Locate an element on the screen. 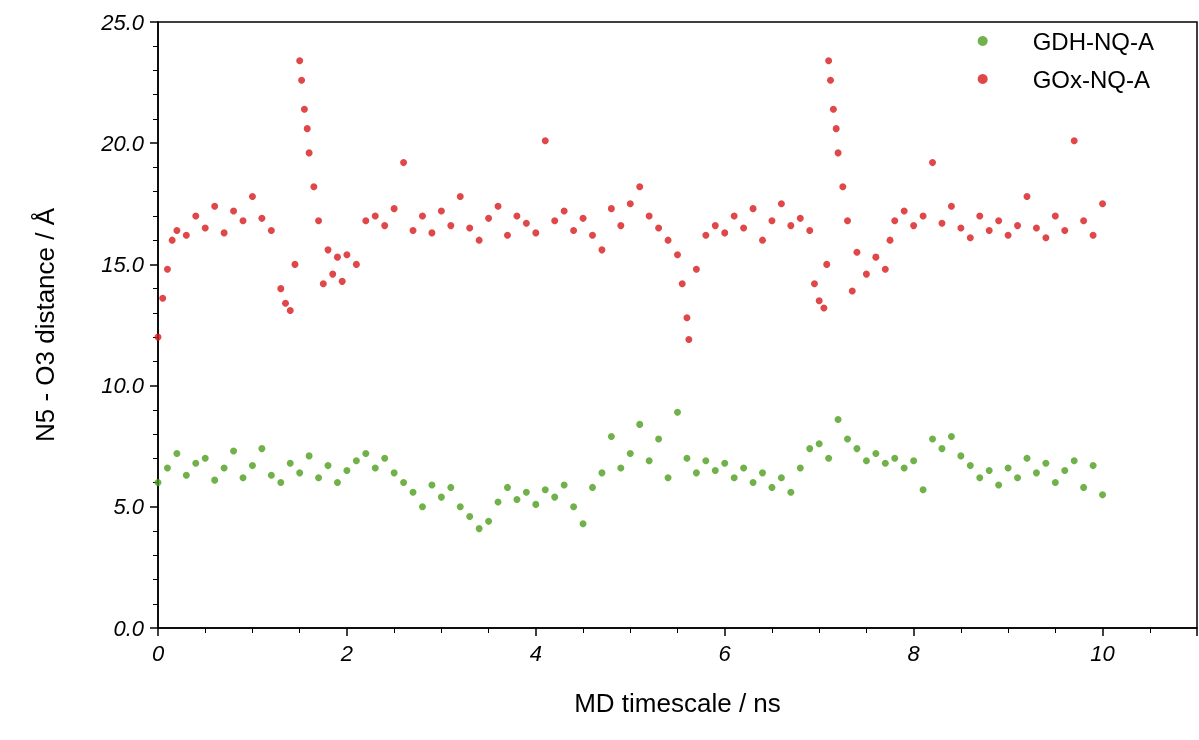 This screenshot has width=1199, height=740. y-tick-label: 10.0 is located at coordinates (123, 386).